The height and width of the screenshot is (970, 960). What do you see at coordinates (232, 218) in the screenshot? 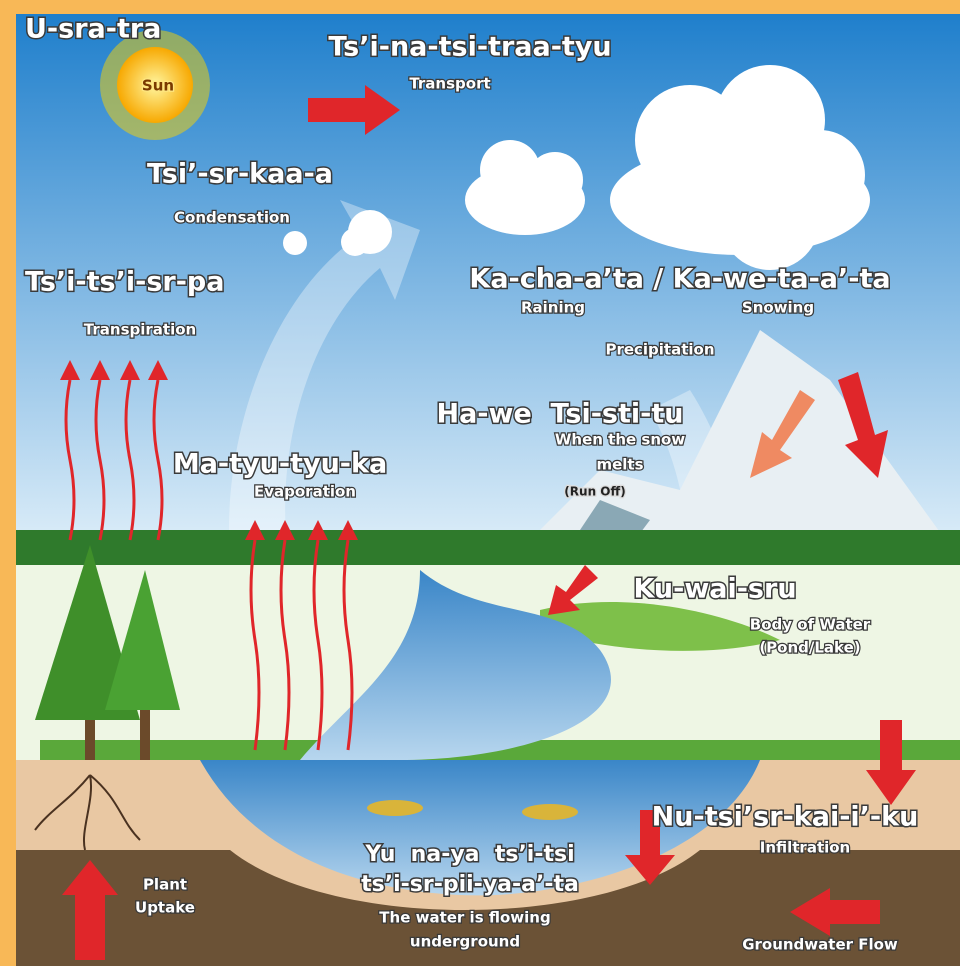
I see `condensation-english: Condensation` at bounding box center [232, 218].